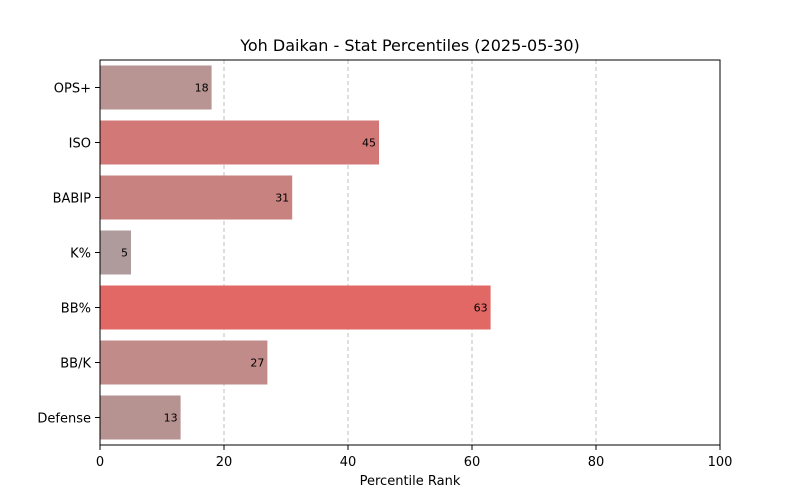 This screenshot has width=800, height=500. I want to click on x-tick-label: 0, so click(100, 462).